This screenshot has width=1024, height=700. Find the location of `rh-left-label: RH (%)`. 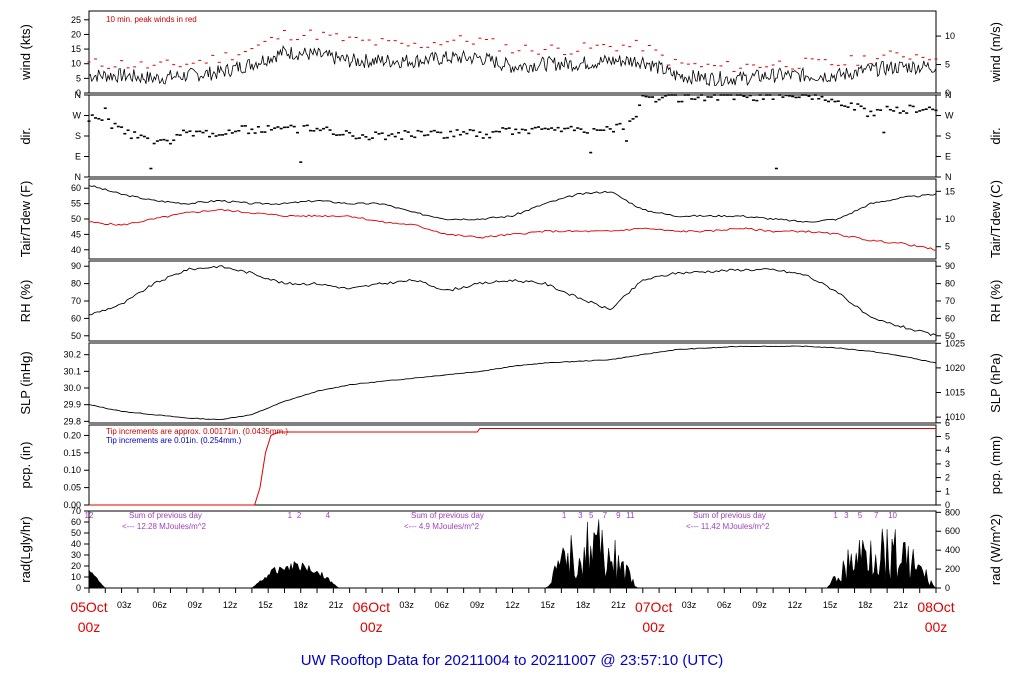

rh-left-label: RH (%) is located at coordinates (25, 301).